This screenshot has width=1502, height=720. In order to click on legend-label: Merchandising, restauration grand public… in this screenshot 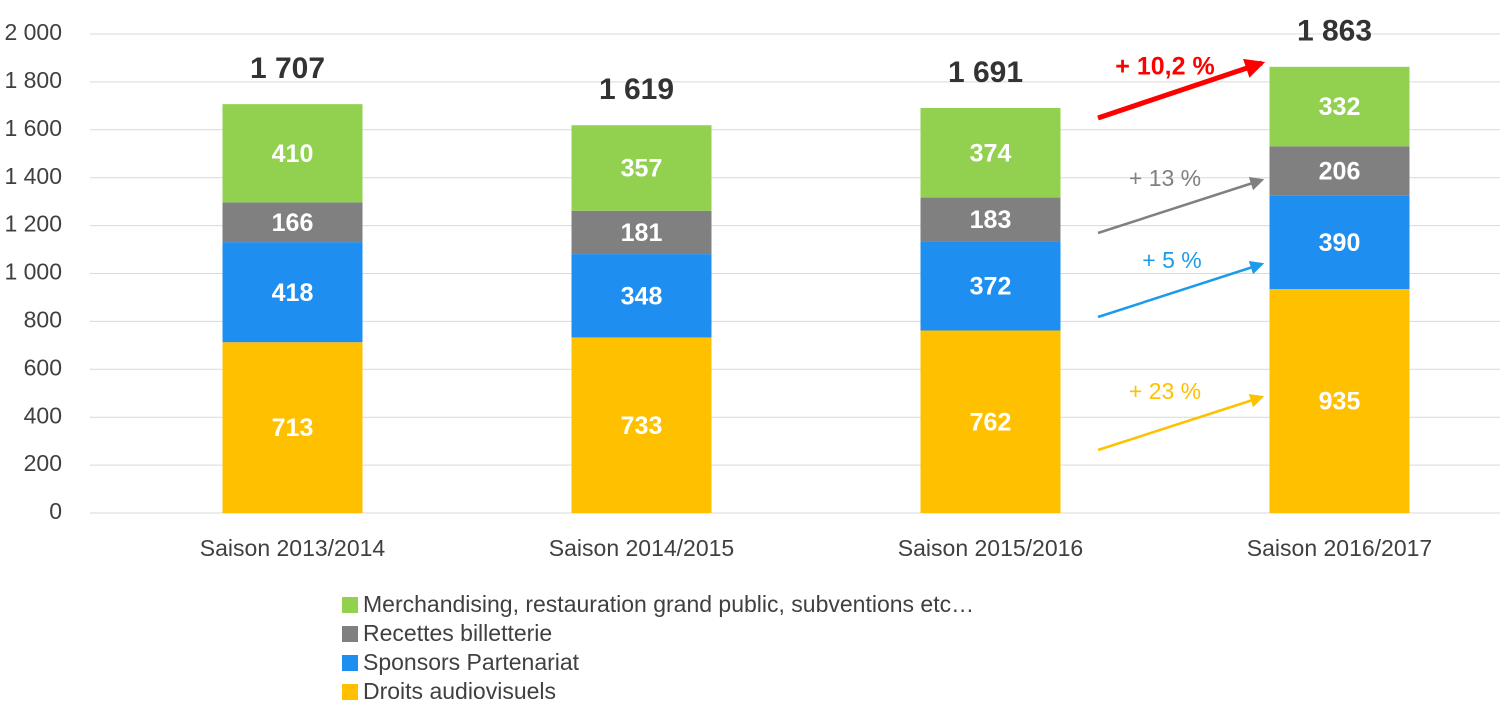, I will do `click(668, 604)`.